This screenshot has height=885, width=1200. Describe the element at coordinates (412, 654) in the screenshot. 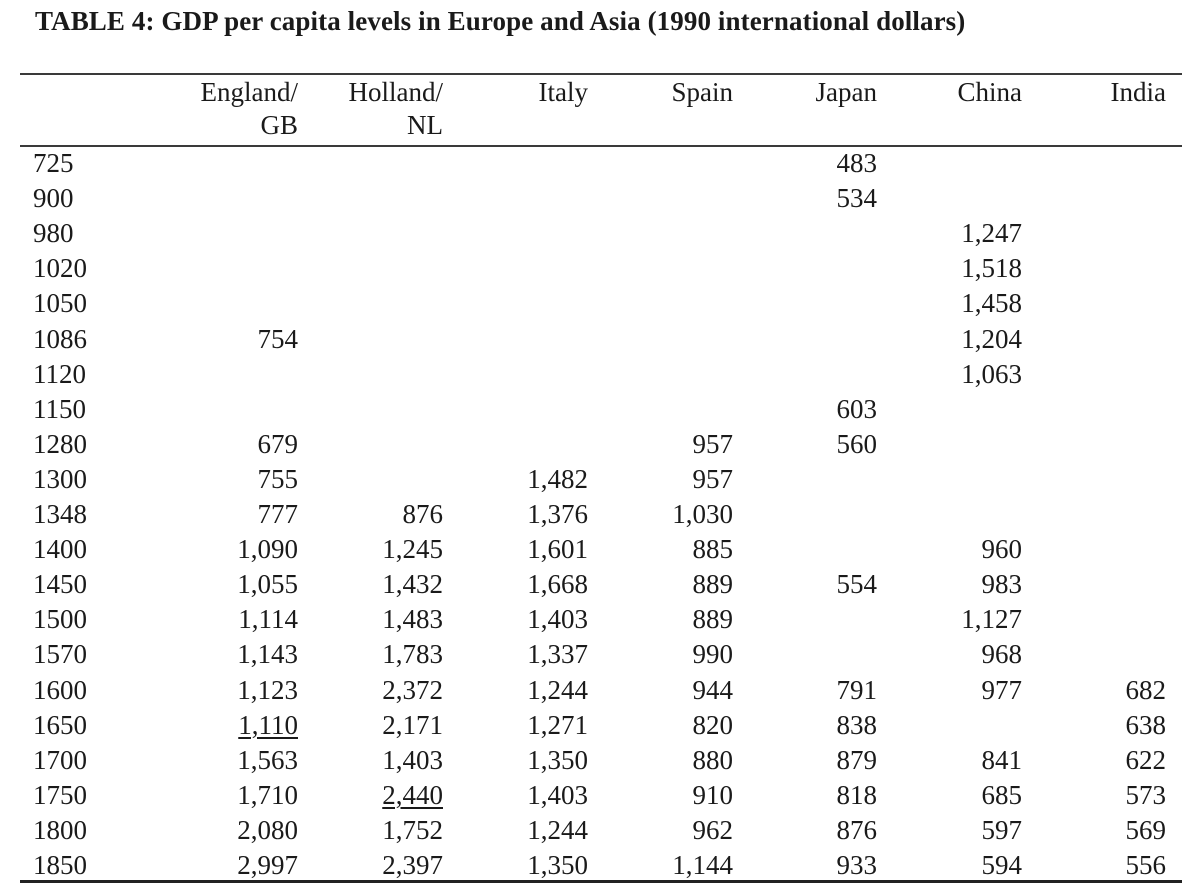

I see `value-cell: 1,783` at that location.